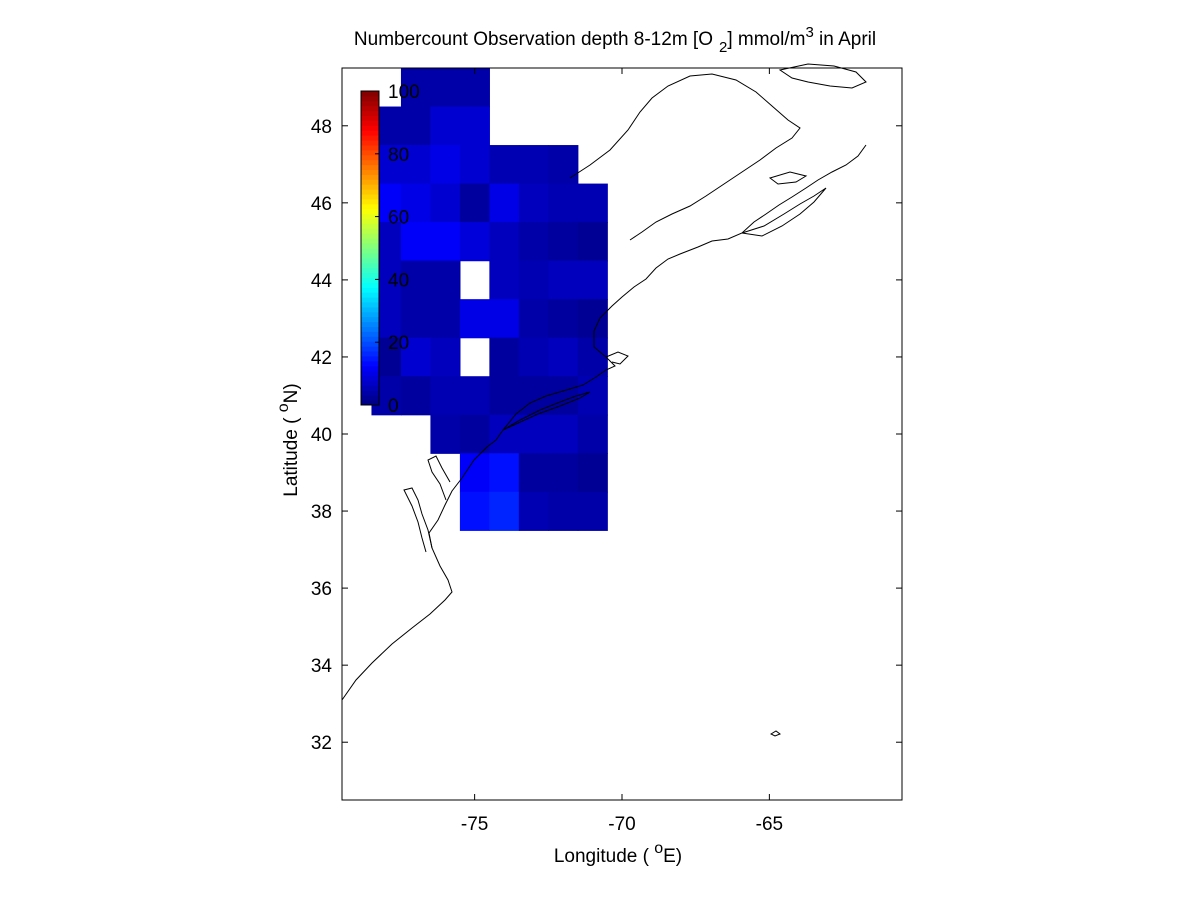  I want to click on colorbar: 0 20 40 60 80 100, so click(390, 249).